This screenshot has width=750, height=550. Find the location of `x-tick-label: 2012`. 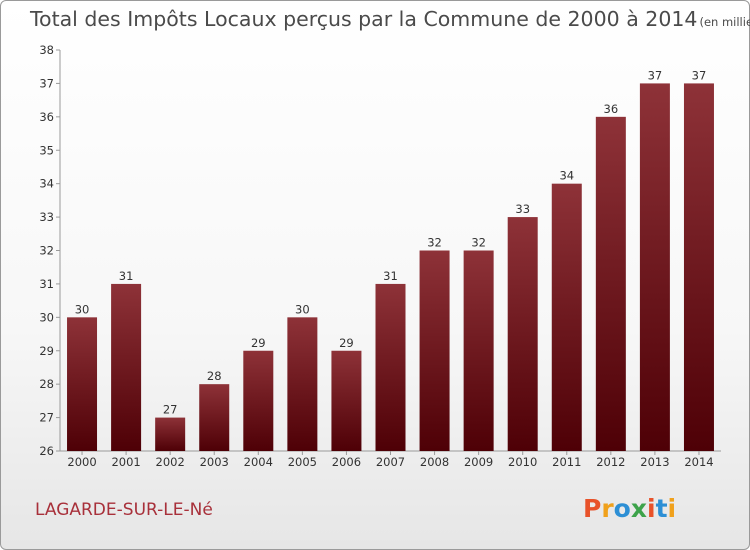

x-tick-label: 2012 is located at coordinates (610, 462).